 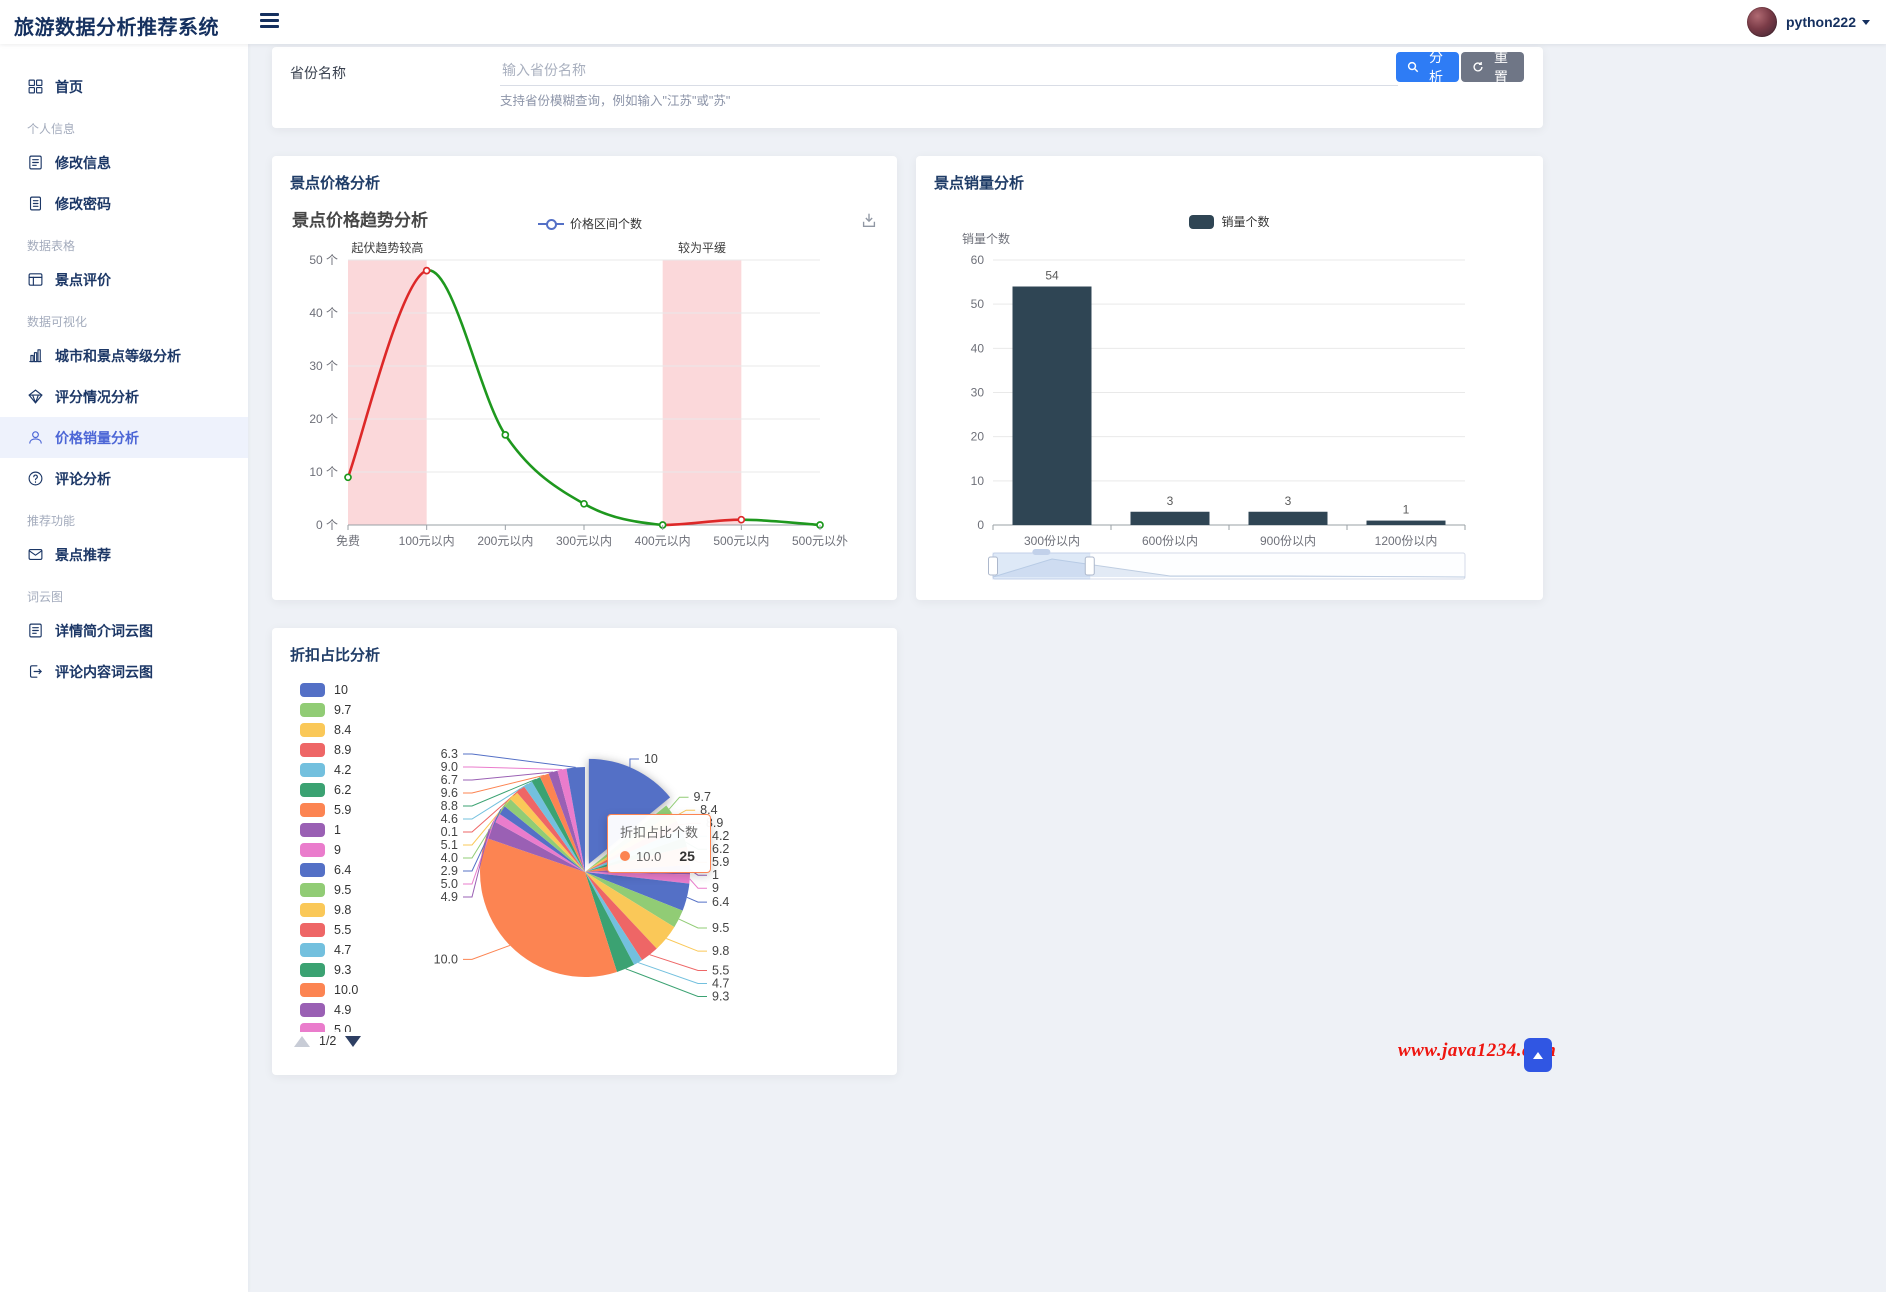 I want to click on sidebar-item: 详情简介词云图, so click(x=124, y=630).